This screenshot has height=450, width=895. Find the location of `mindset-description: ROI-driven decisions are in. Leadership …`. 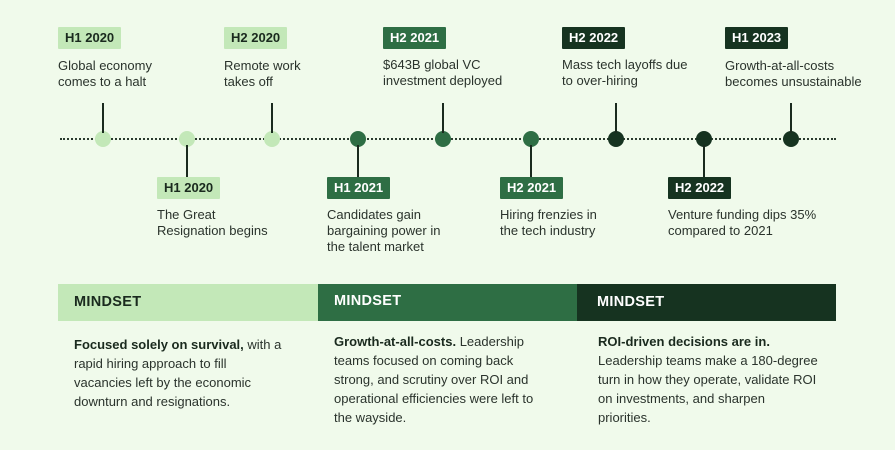

mindset-description: ROI-driven decisions are in. Leadership … is located at coordinates (708, 379).